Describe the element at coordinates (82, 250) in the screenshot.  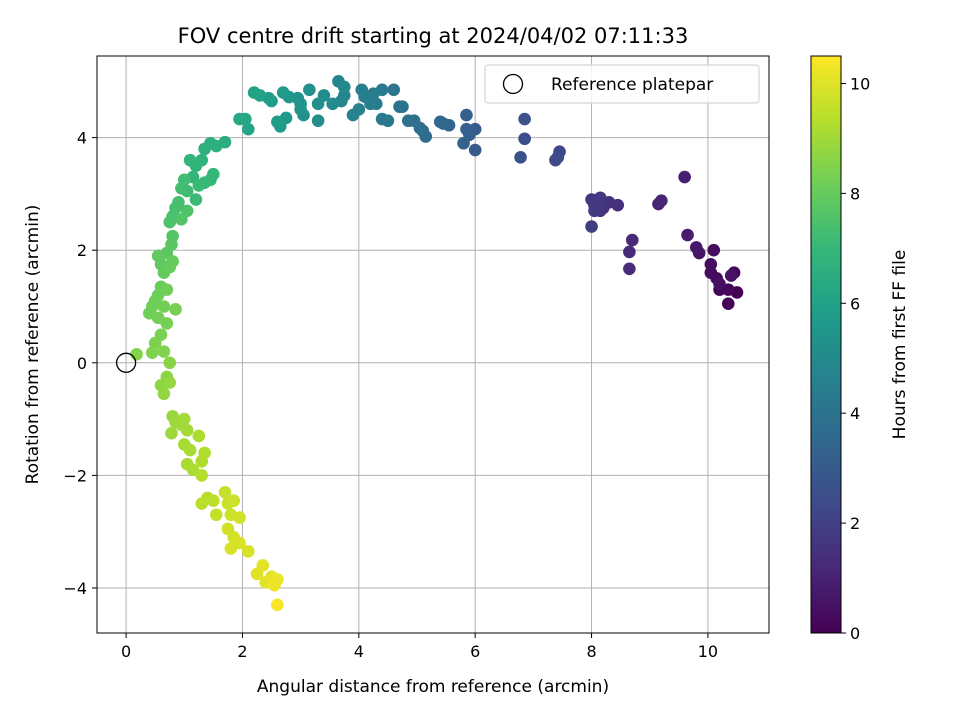
I see `y-tick-label: 2` at that location.